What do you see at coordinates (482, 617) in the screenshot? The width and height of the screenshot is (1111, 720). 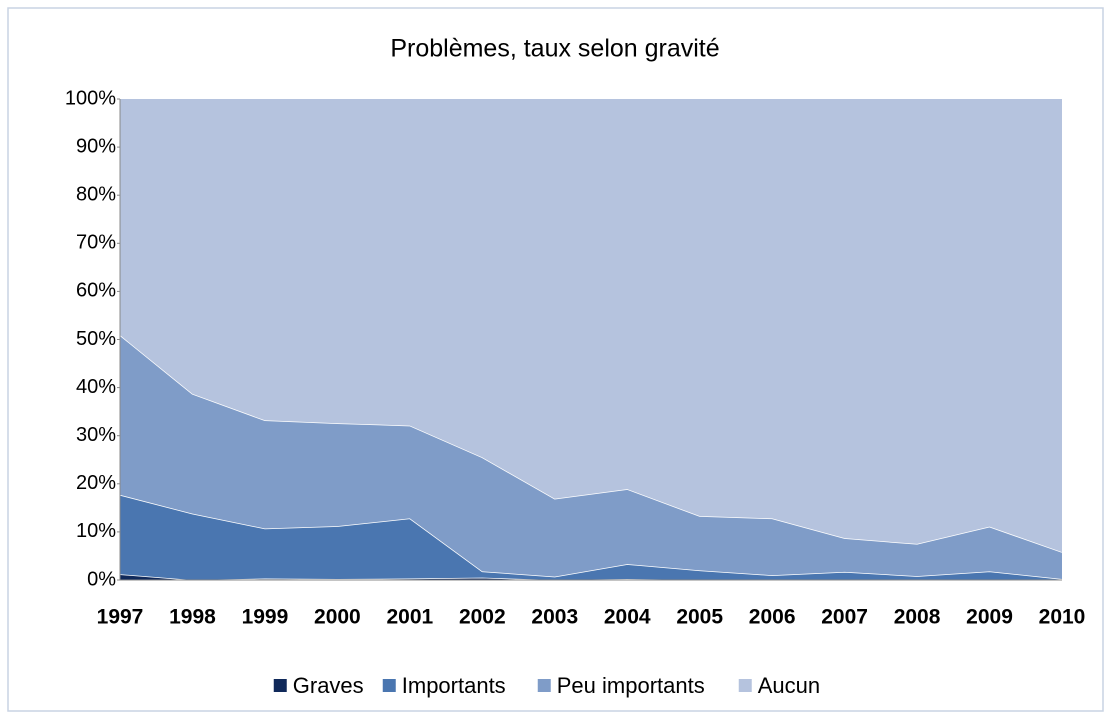 I see `x-tick-label: 2002` at bounding box center [482, 617].